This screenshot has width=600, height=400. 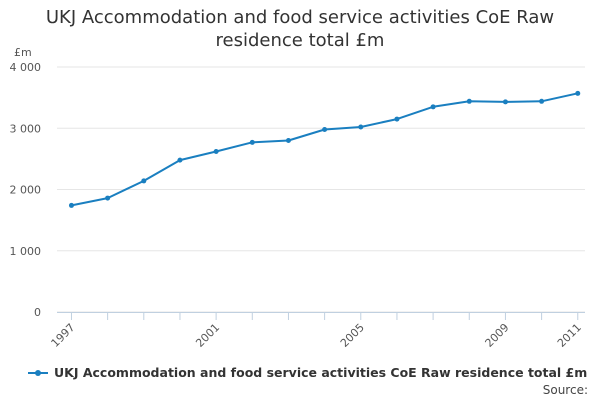 What do you see at coordinates (578, 93) in the screenshot?
I see `data-point-2011` at bounding box center [578, 93].